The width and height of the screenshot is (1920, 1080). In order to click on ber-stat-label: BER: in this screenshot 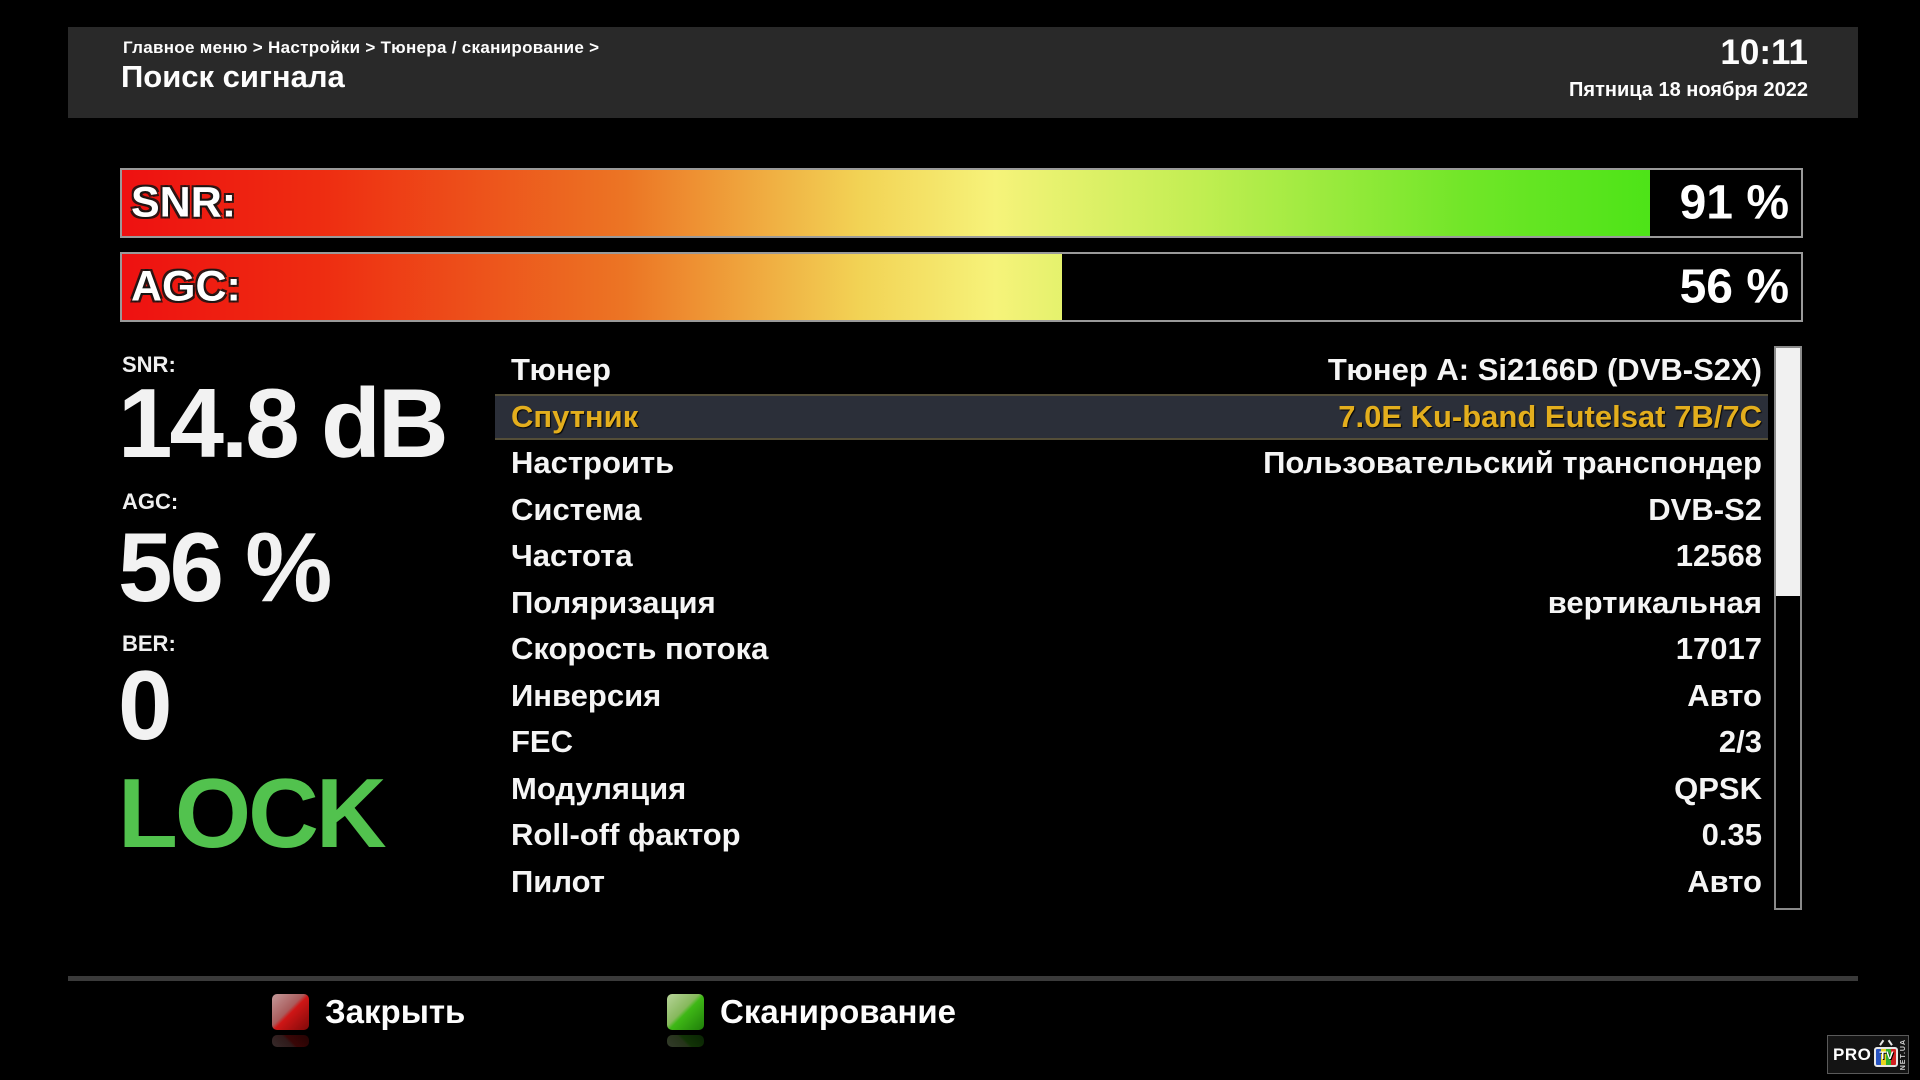, I will do `click(149, 643)`.